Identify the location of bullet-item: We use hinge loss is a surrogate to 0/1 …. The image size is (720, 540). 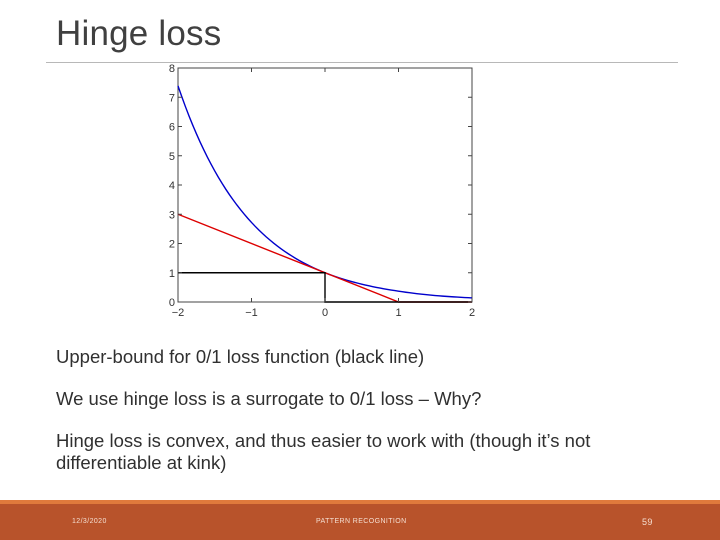
(269, 398).